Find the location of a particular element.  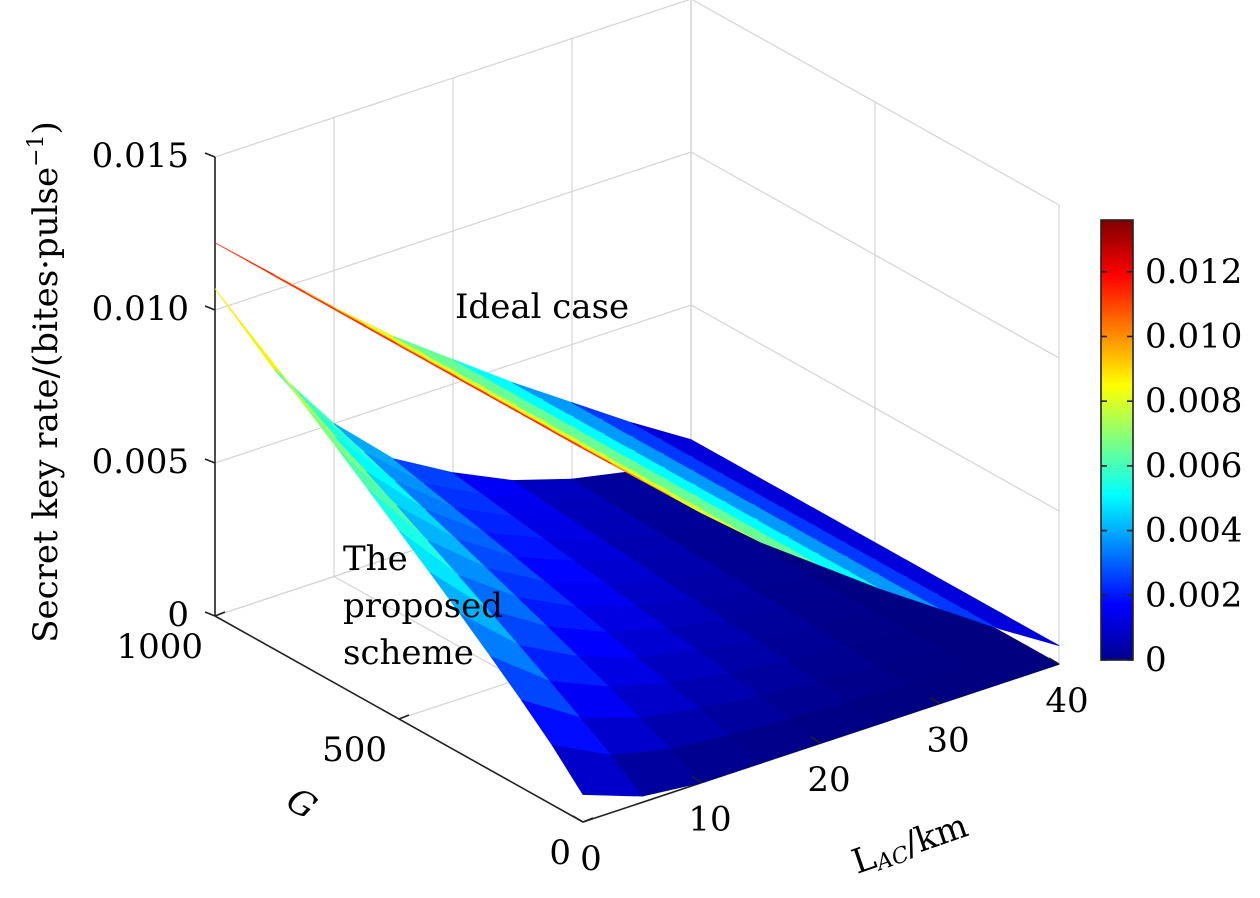

ideal-case-label: Ideal case is located at coordinates (542, 307).